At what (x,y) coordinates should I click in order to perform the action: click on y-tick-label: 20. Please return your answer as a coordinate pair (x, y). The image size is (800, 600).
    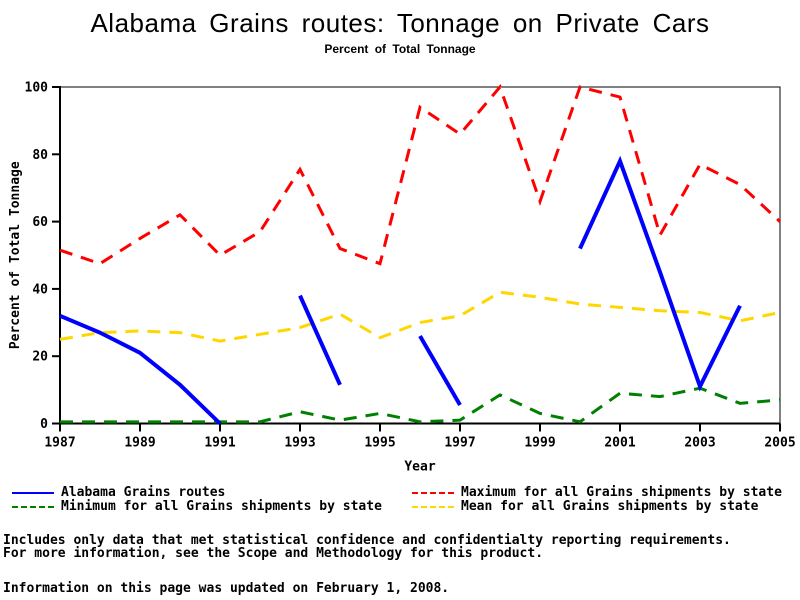
    Looking at the image, I should click on (40, 357).